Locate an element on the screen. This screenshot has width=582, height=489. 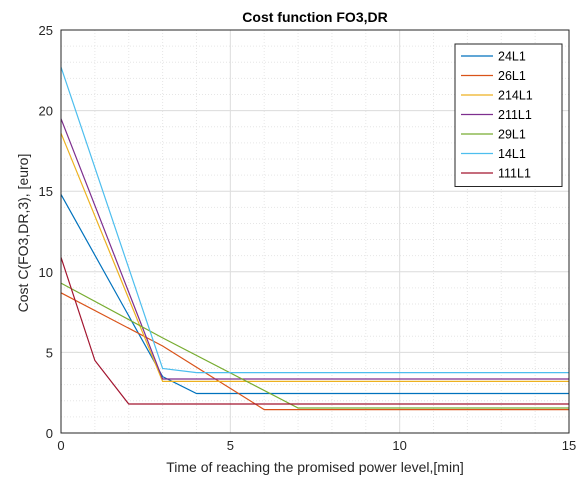
x-tick-label: 0 is located at coordinates (60, 445).